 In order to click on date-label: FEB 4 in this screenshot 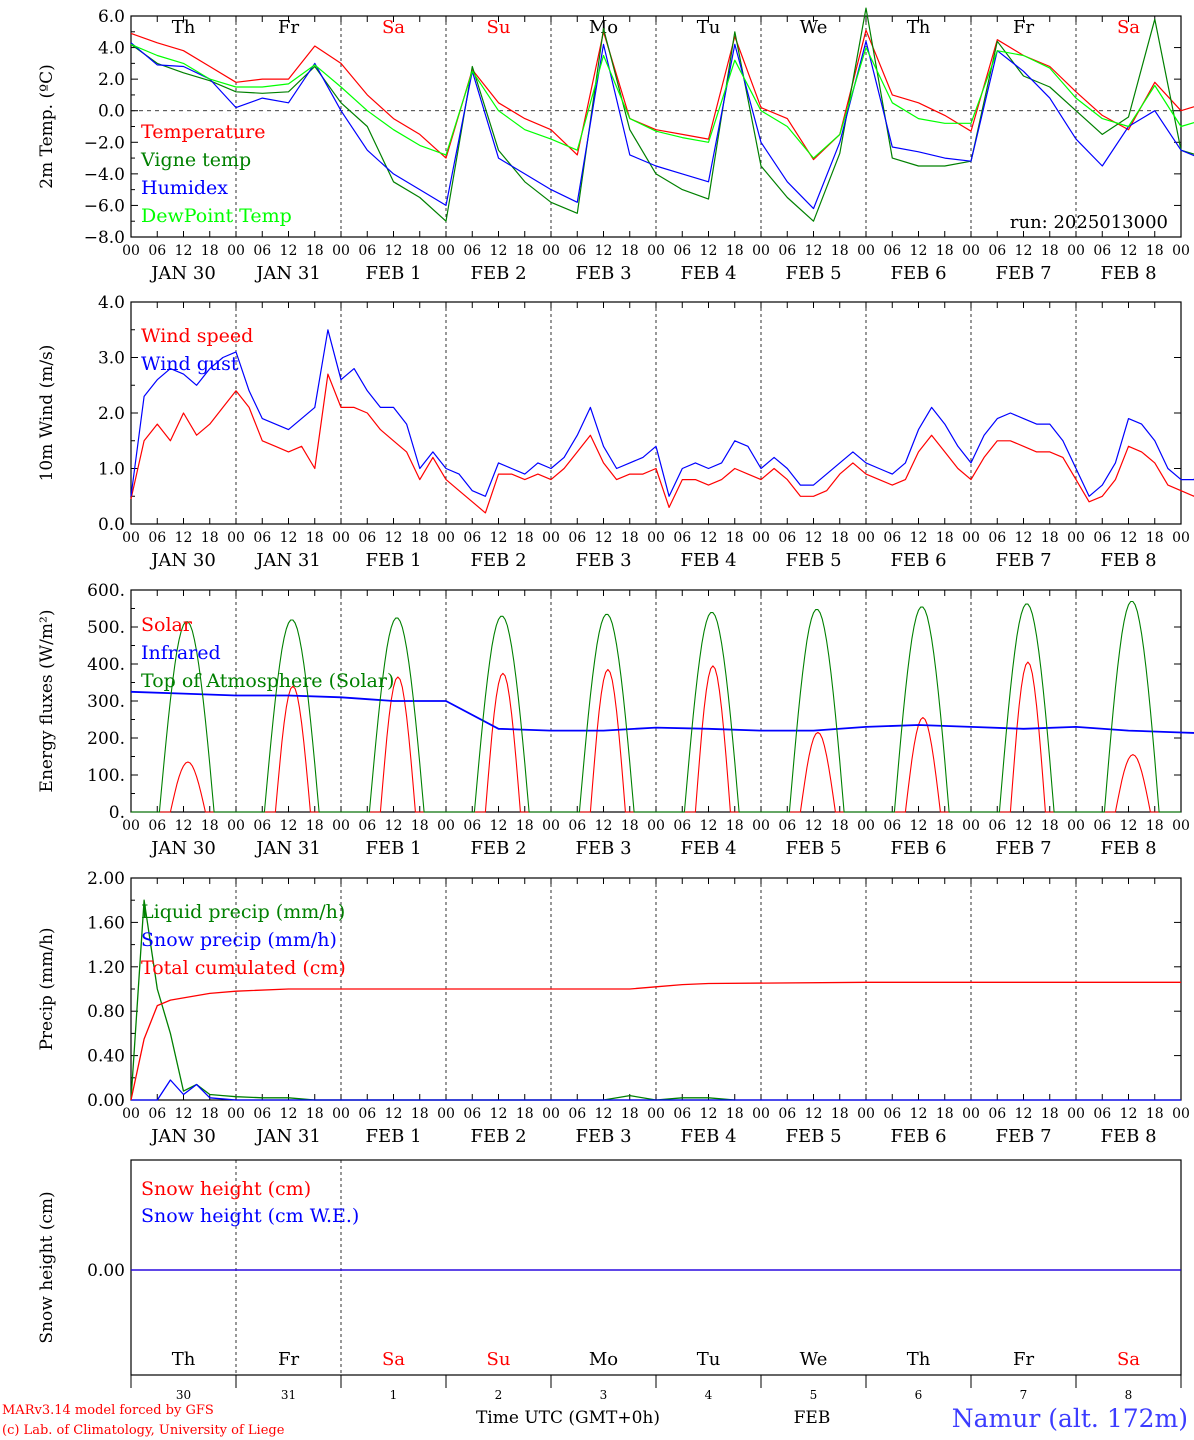, I will do `click(708, 1136)`.